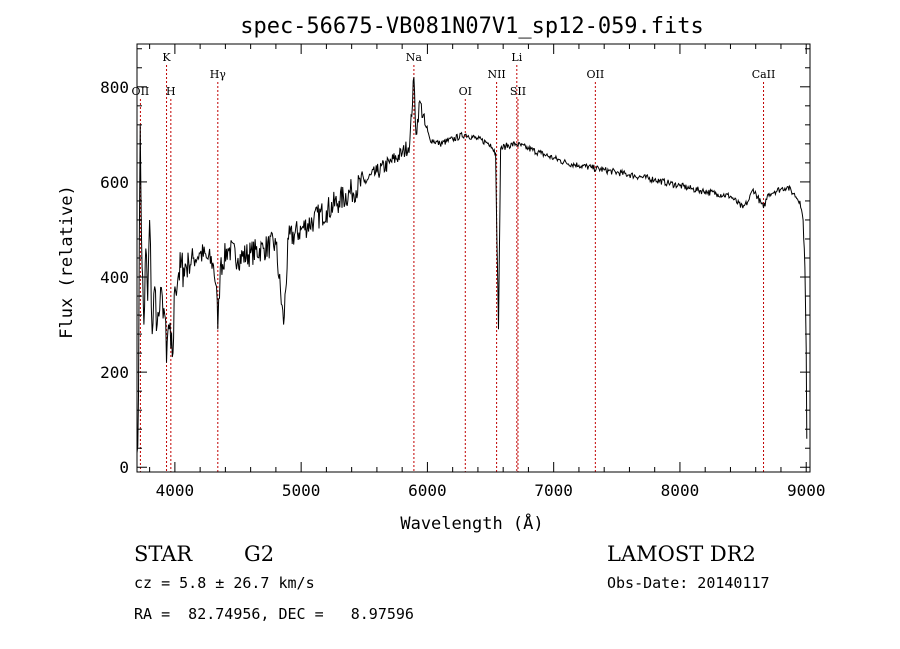 This screenshot has height=649, width=900. What do you see at coordinates (67, 262) in the screenshot?
I see `y-axis-label: Flux (relative)` at bounding box center [67, 262].